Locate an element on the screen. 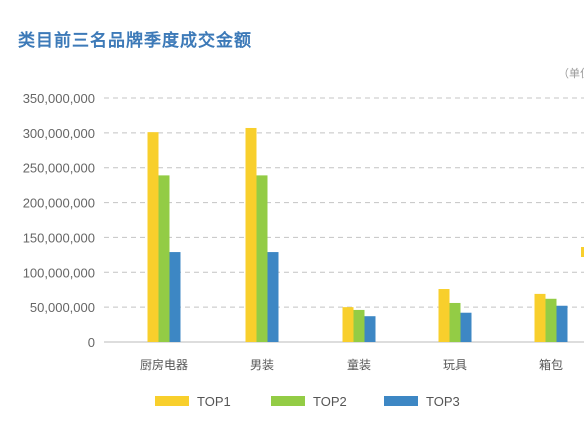  y-tick-label: 0 is located at coordinates (91, 342).